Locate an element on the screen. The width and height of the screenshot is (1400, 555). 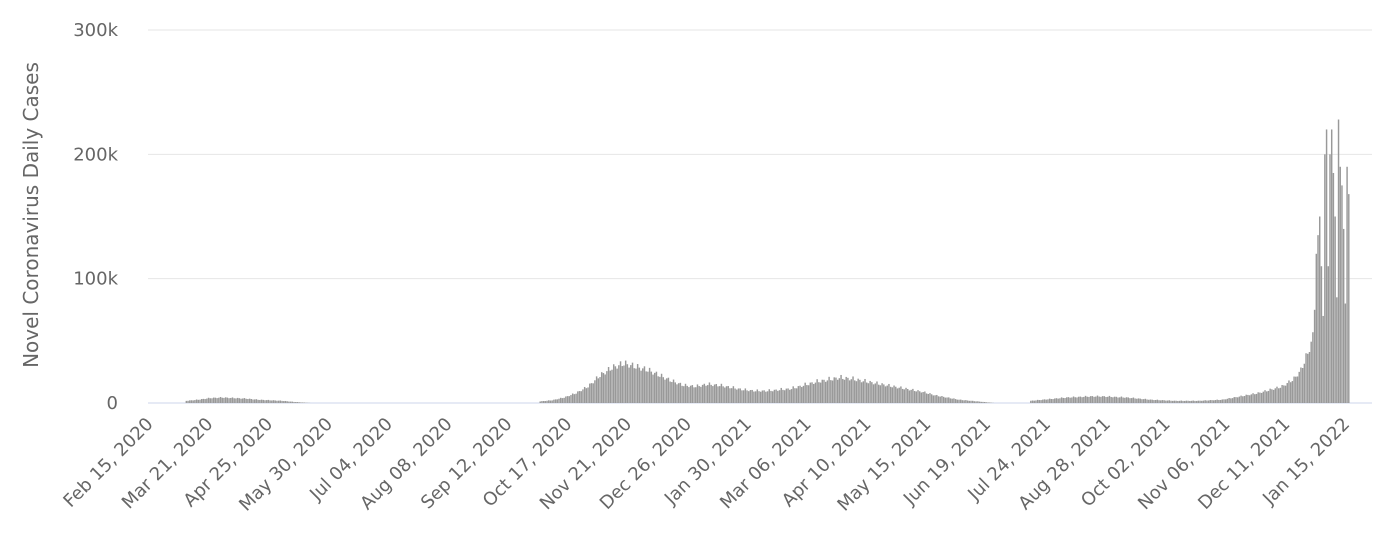
y-axis-title: Novel Coronavirus Daily Cases is located at coordinates (31, 215).